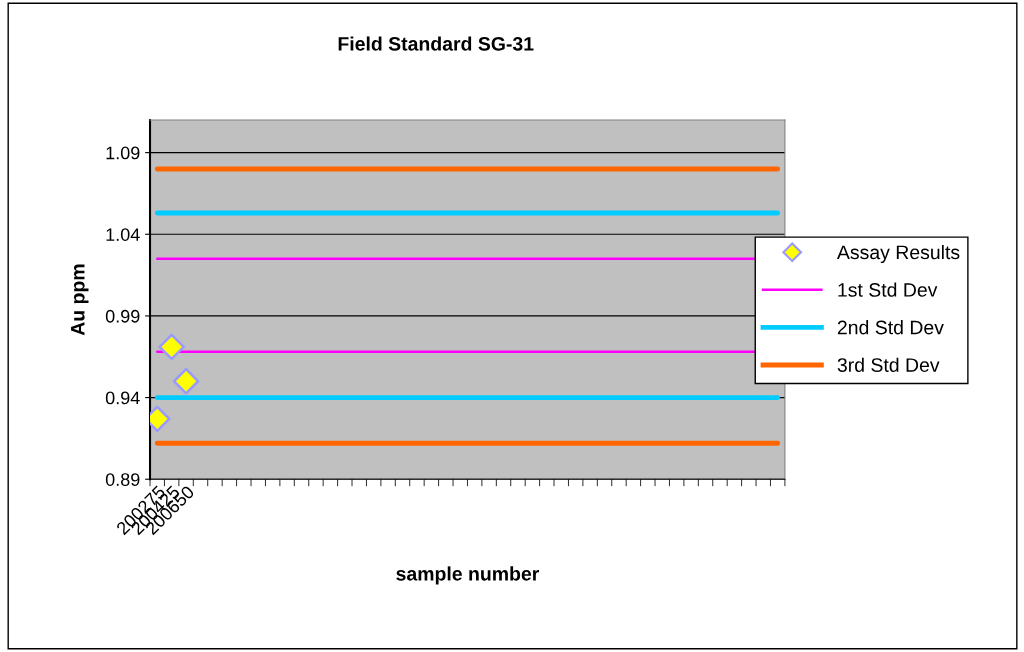  Describe the element at coordinates (468, 575) in the screenshot. I see `x-axis-title: sample number` at that location.